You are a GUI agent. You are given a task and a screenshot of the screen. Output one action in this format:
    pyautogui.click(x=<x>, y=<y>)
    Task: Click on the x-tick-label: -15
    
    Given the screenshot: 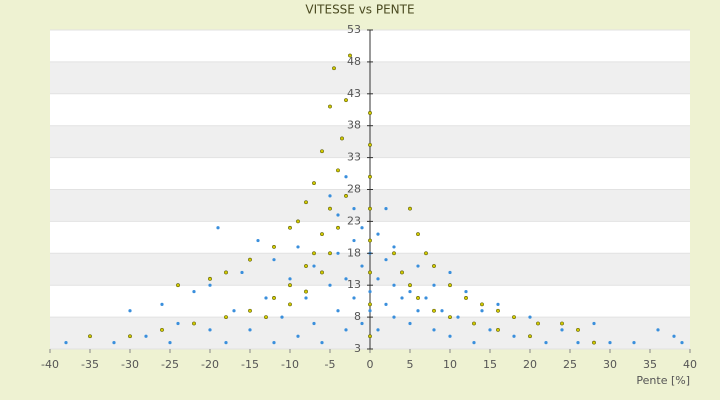 What is the action you would take?
    pyautogui.click(x=250, y=364)
    